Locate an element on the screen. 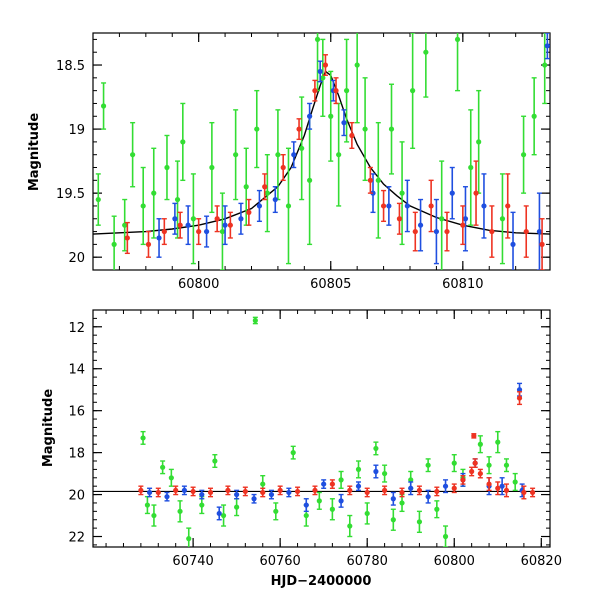 This screenshot has width=600, height=600. y-axis-label-top: Magnitude is located at coordinates (34, 152).